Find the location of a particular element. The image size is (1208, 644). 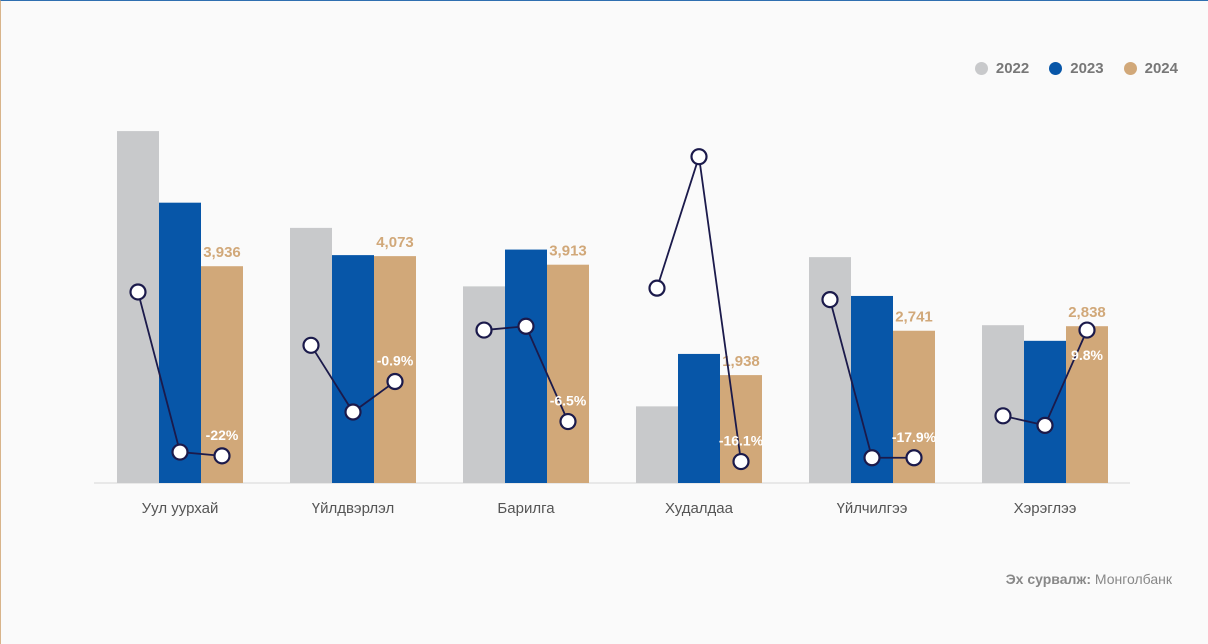

chart-legend: 2022 2023 2024 is located at coordinates (1076, 68).